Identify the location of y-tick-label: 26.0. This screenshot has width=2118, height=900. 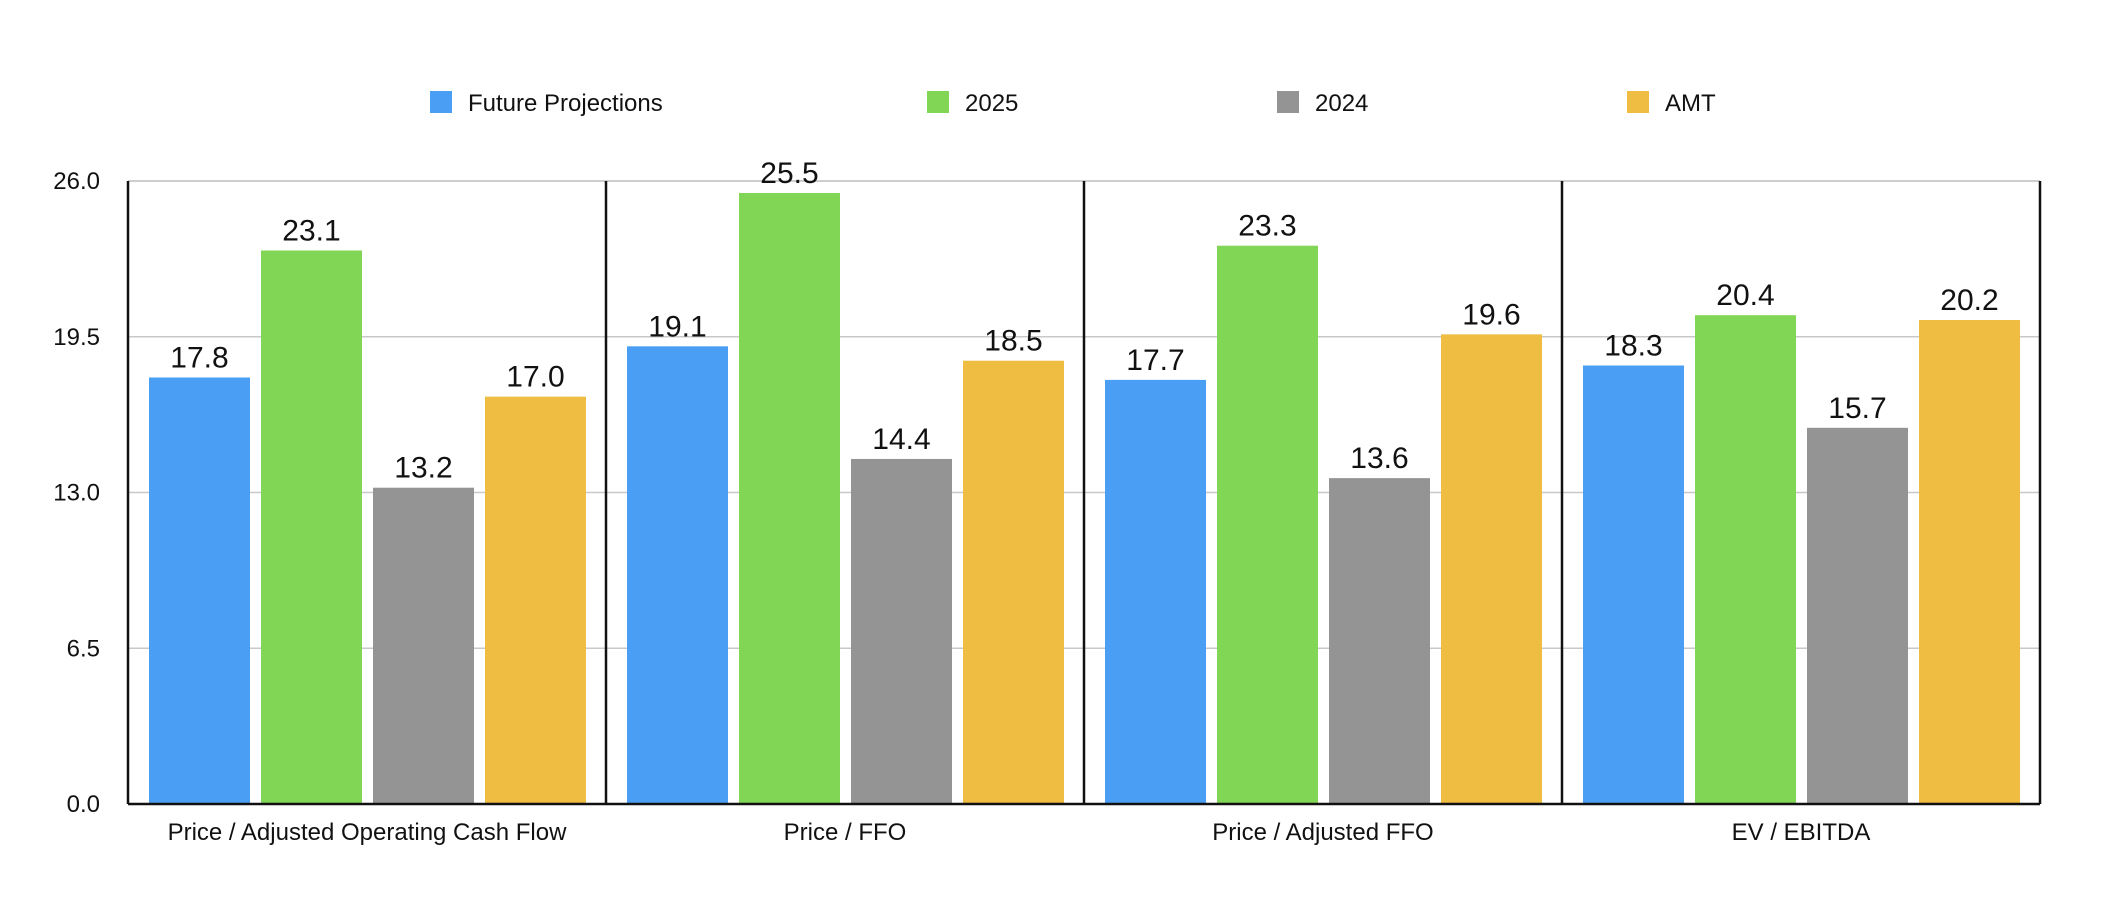
(76, 181).